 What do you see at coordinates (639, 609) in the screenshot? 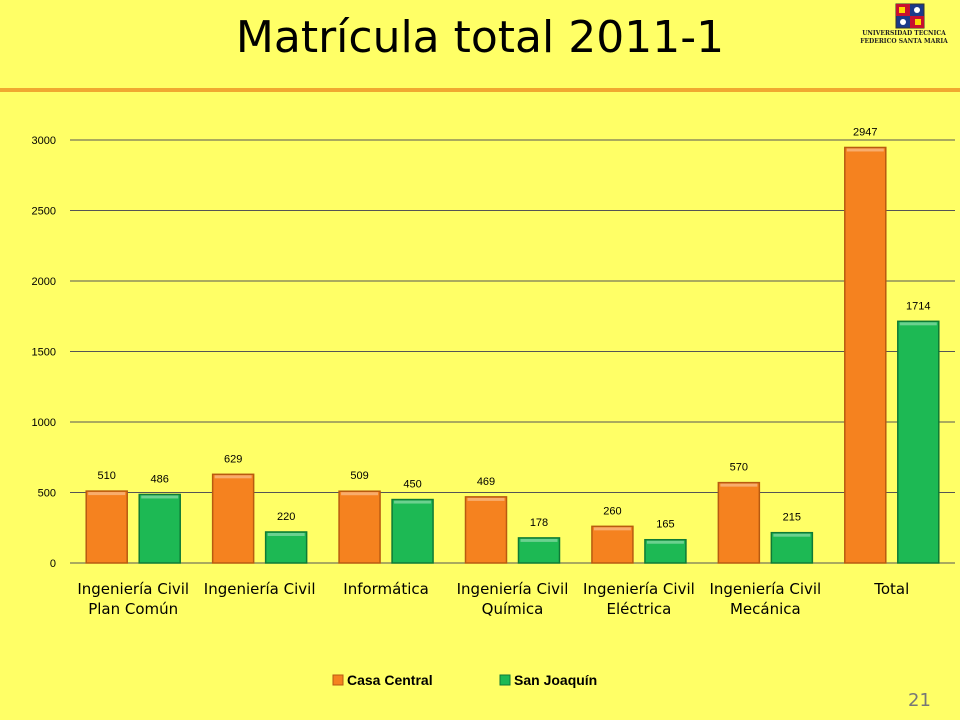
I see `x-tick-label: Eléctrica` at bounding box center [639, 609].